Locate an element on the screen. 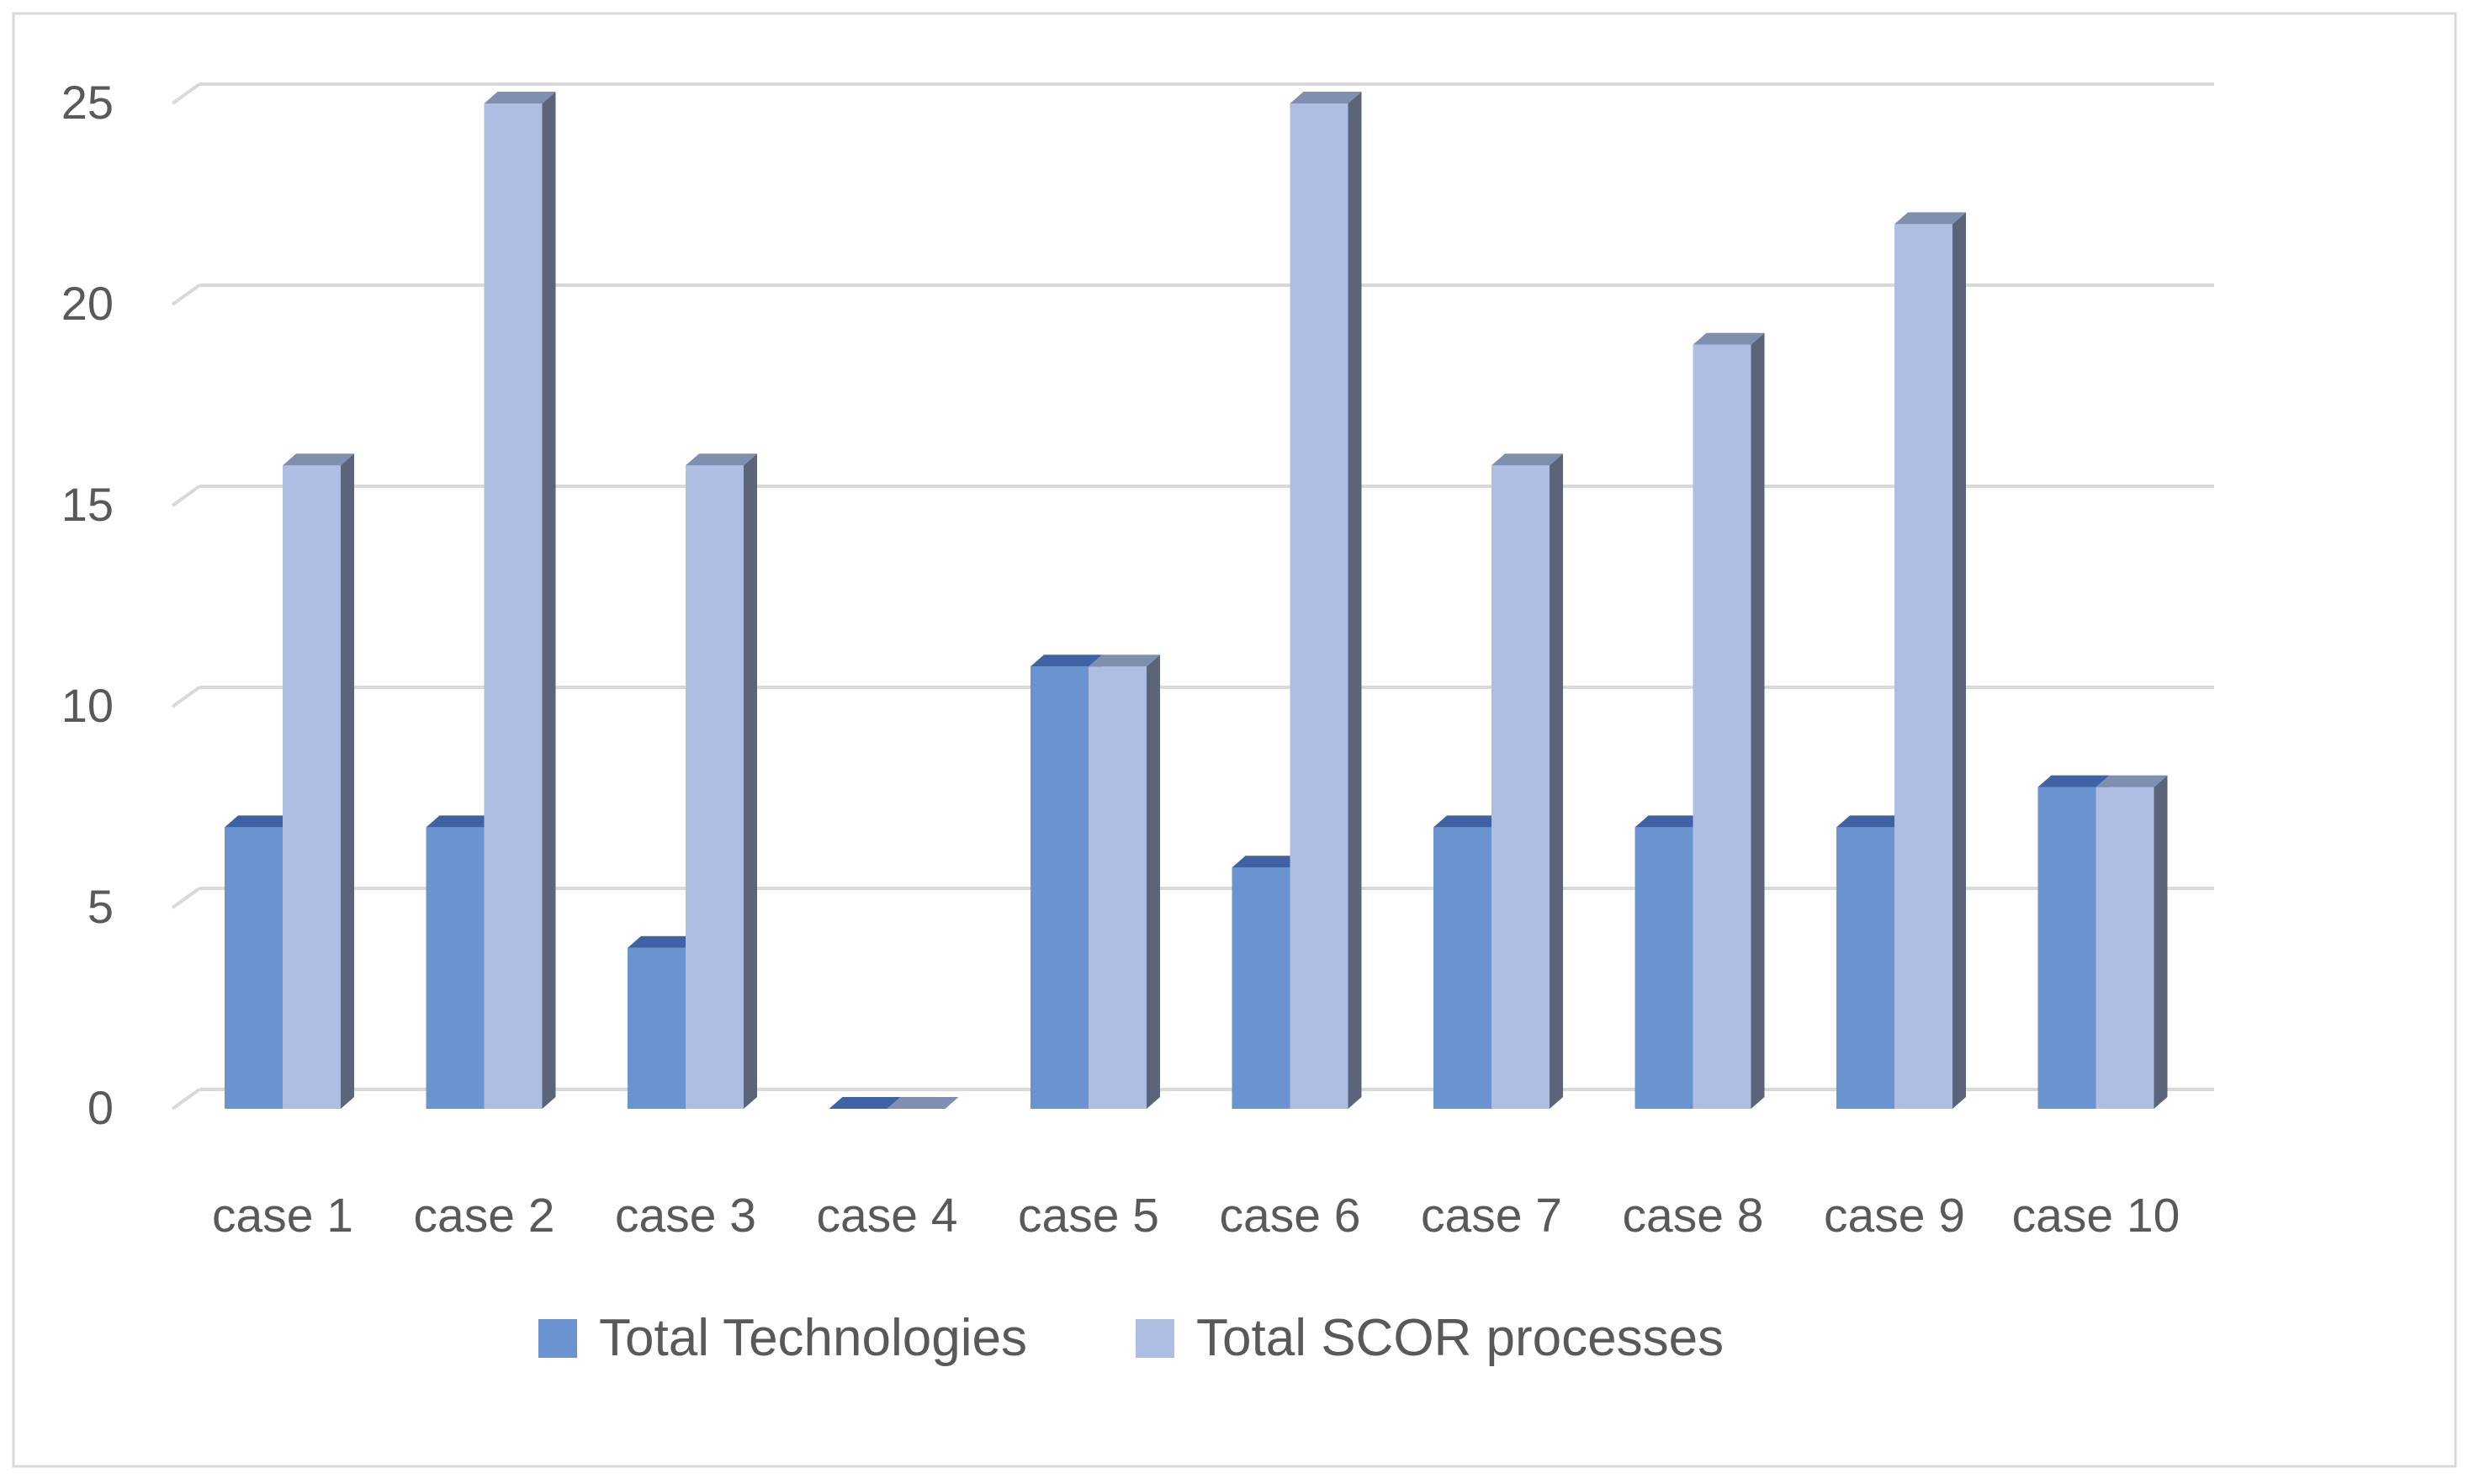 The image size is (2469, 1484). legend-item: Total SCOR processes is located at coordinates (1430, 1338).